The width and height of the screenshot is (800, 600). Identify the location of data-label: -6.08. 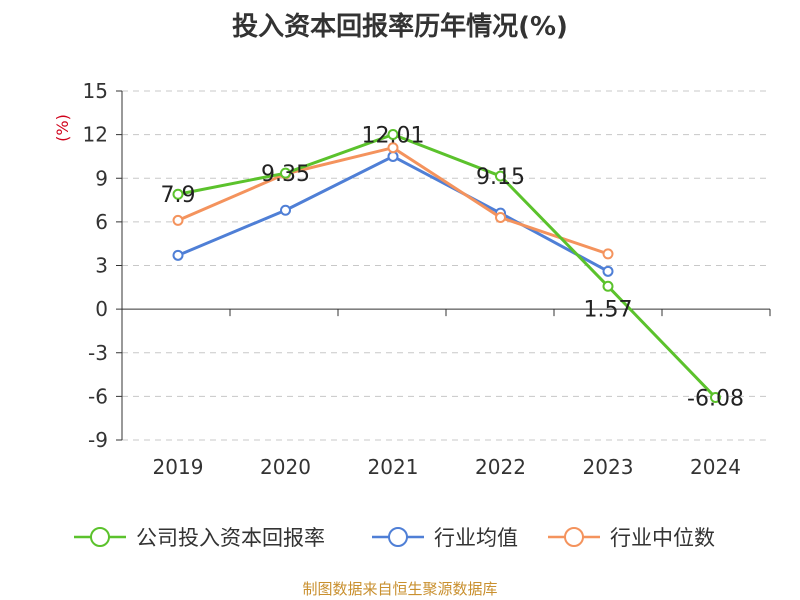
(715, 399).